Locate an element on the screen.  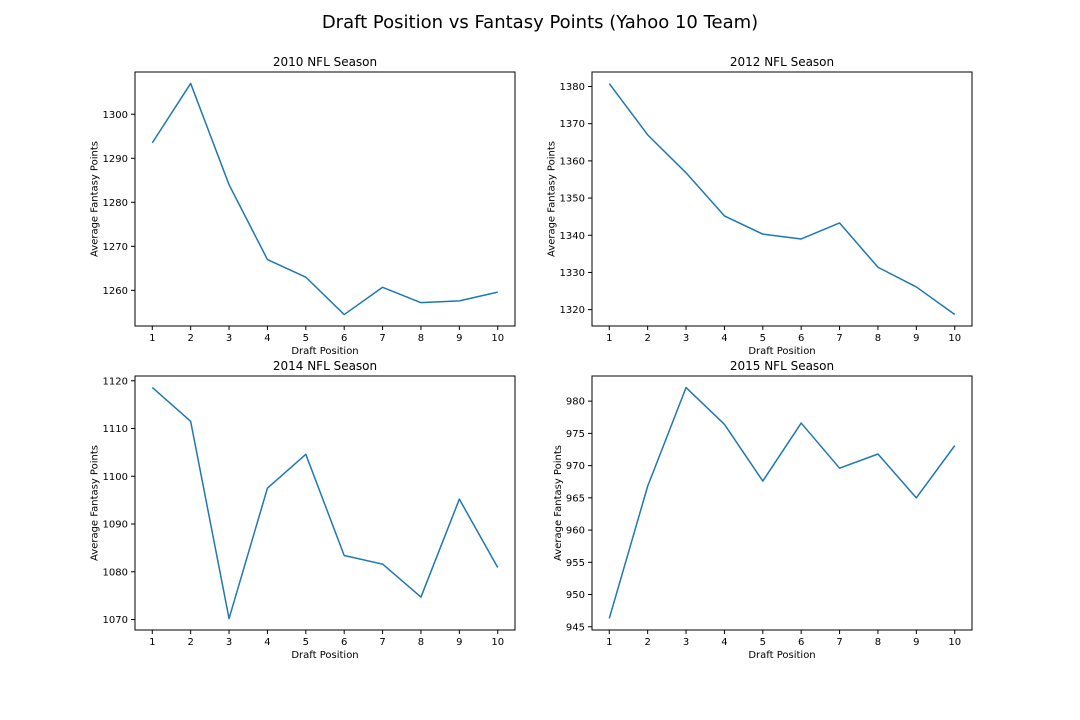
subplot-1-ytick-label: 1270 is located at coordinates (115, 247).